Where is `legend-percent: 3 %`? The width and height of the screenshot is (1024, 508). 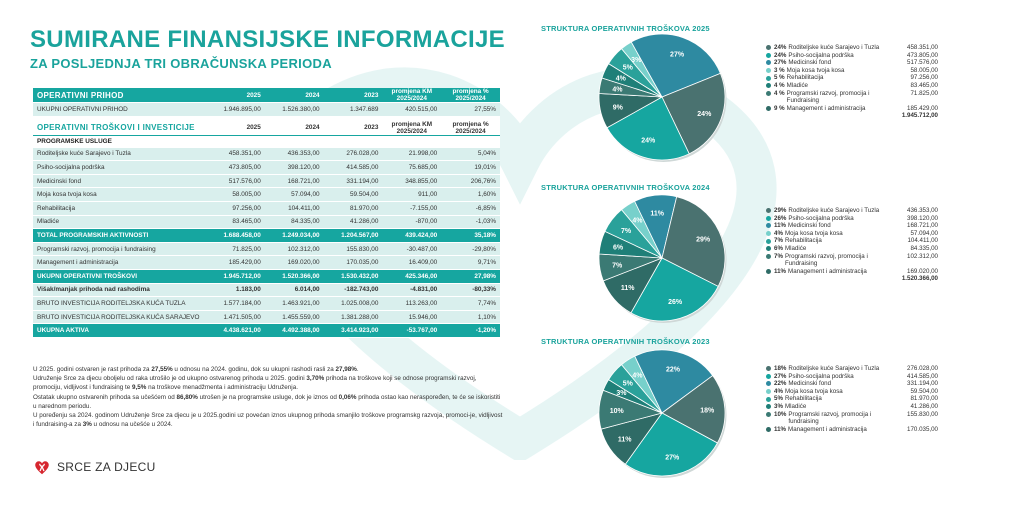
legend-percent: 3 % is located at coordinates (779, 70).